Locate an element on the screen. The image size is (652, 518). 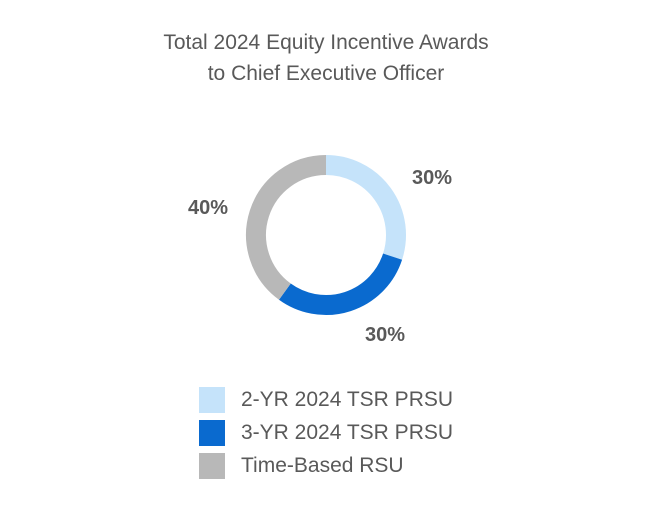
data-label-2yr-prsu: 30% is located at coordinates (432, 178).